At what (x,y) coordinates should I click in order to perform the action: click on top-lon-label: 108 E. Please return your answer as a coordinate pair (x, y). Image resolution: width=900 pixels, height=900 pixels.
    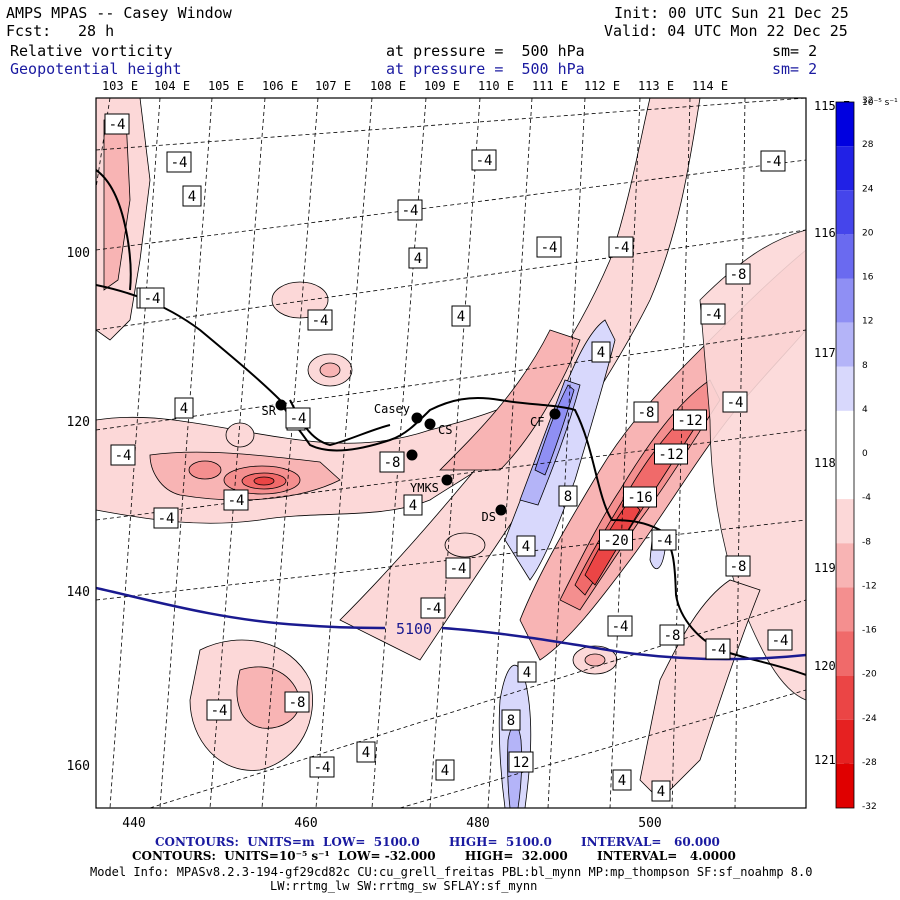
    Looking at the image, I should click on (388, 86).